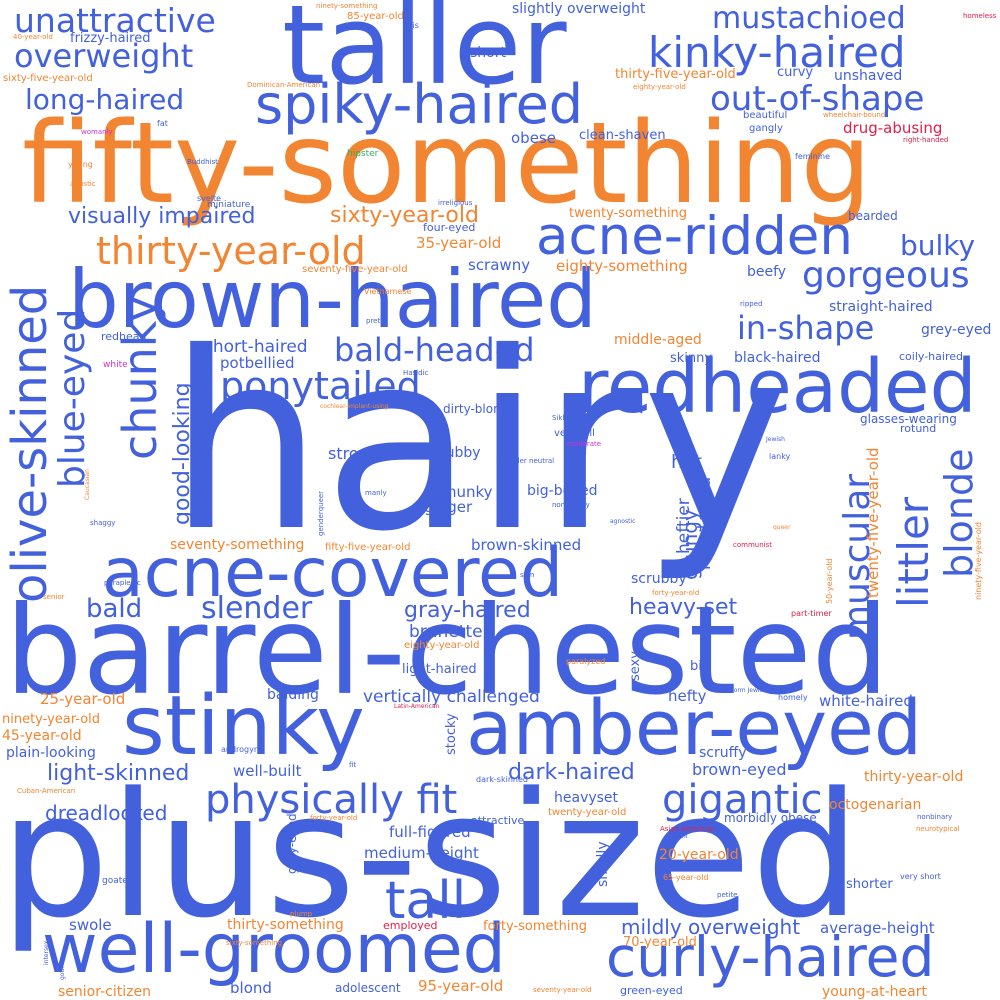  Describe the element at coordinates (874, 992) in the screenshot. I see `word-young-at-heart: young-at-heart` at that location.